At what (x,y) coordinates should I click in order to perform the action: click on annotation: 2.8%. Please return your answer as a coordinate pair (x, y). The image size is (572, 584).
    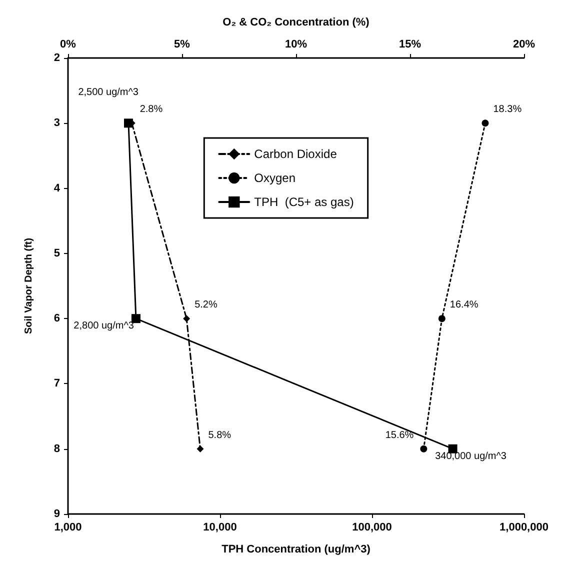
    Looking at the image, I should click on (151, 110).